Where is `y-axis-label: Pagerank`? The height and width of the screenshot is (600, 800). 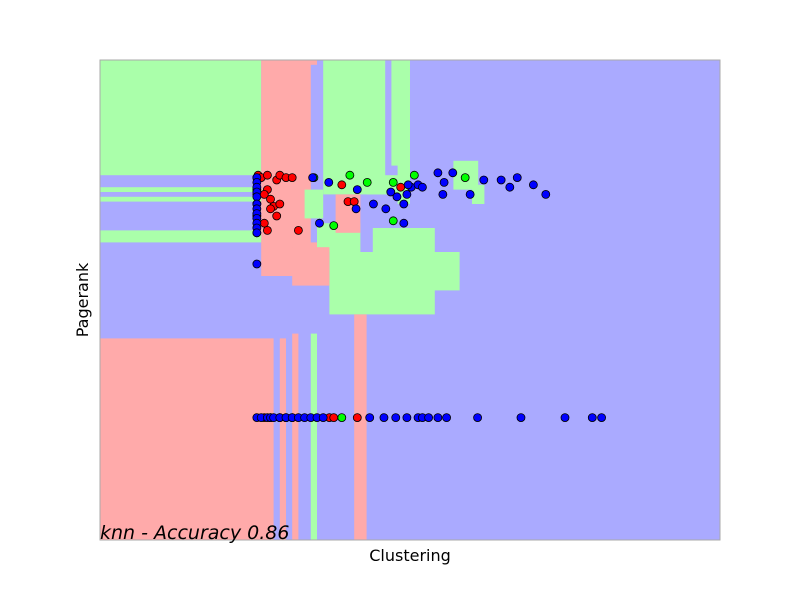 y-axis-label: Pagerank is located at coordinates (82, 299).